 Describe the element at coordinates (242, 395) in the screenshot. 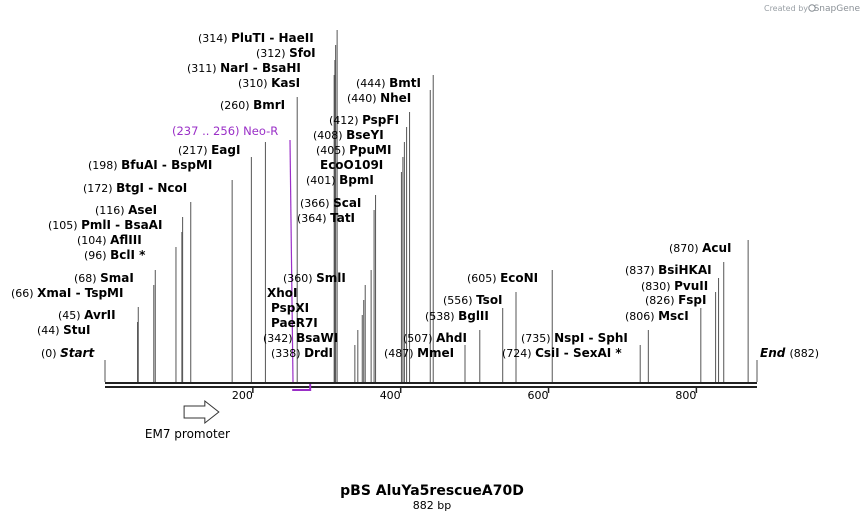

I see `scale-tick-label: 200` at that location.